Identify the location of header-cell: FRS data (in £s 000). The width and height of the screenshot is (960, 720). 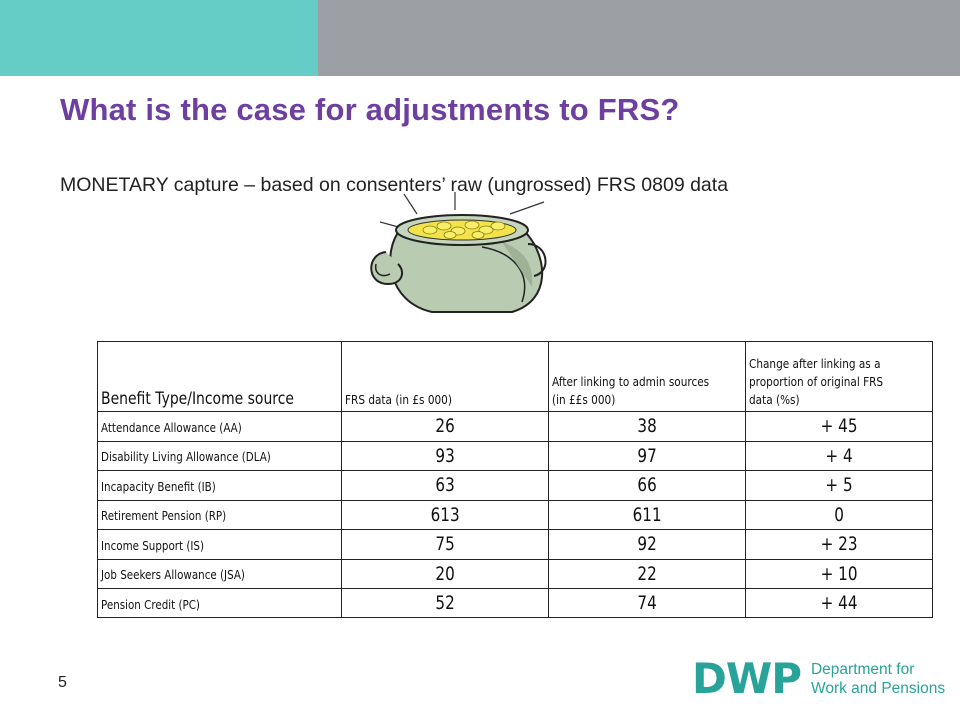
(445, 376).